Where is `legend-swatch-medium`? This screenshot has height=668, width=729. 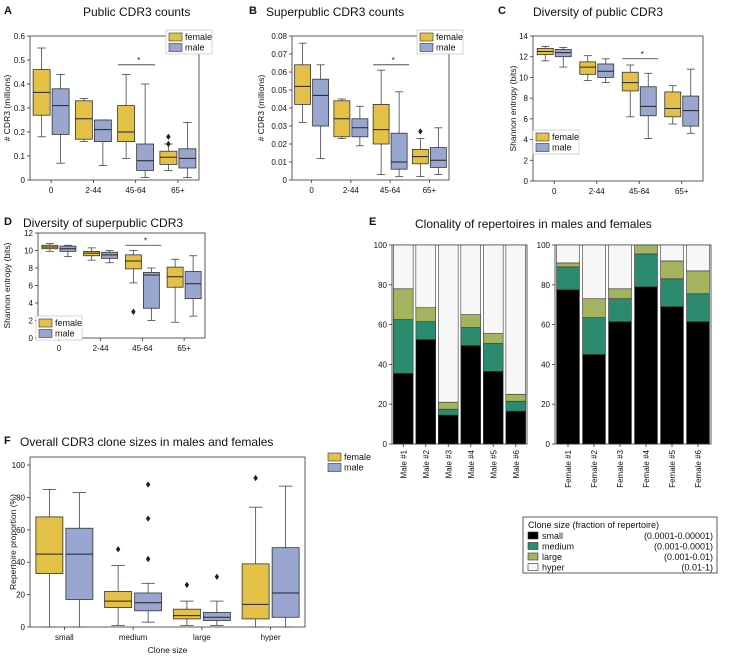
legend-swatch-medium is located at coordinates (533, 546).